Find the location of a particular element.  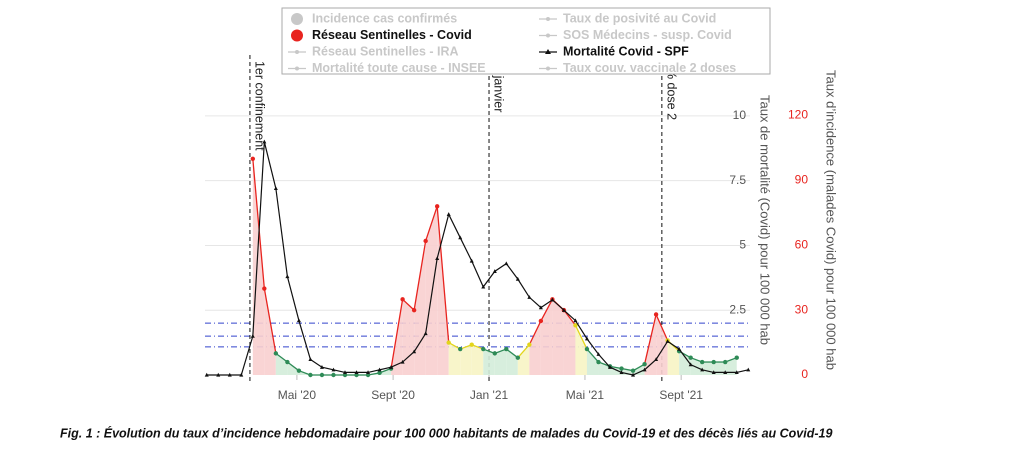

y2-tick-label: 30 is located at coordinates (802, 309).